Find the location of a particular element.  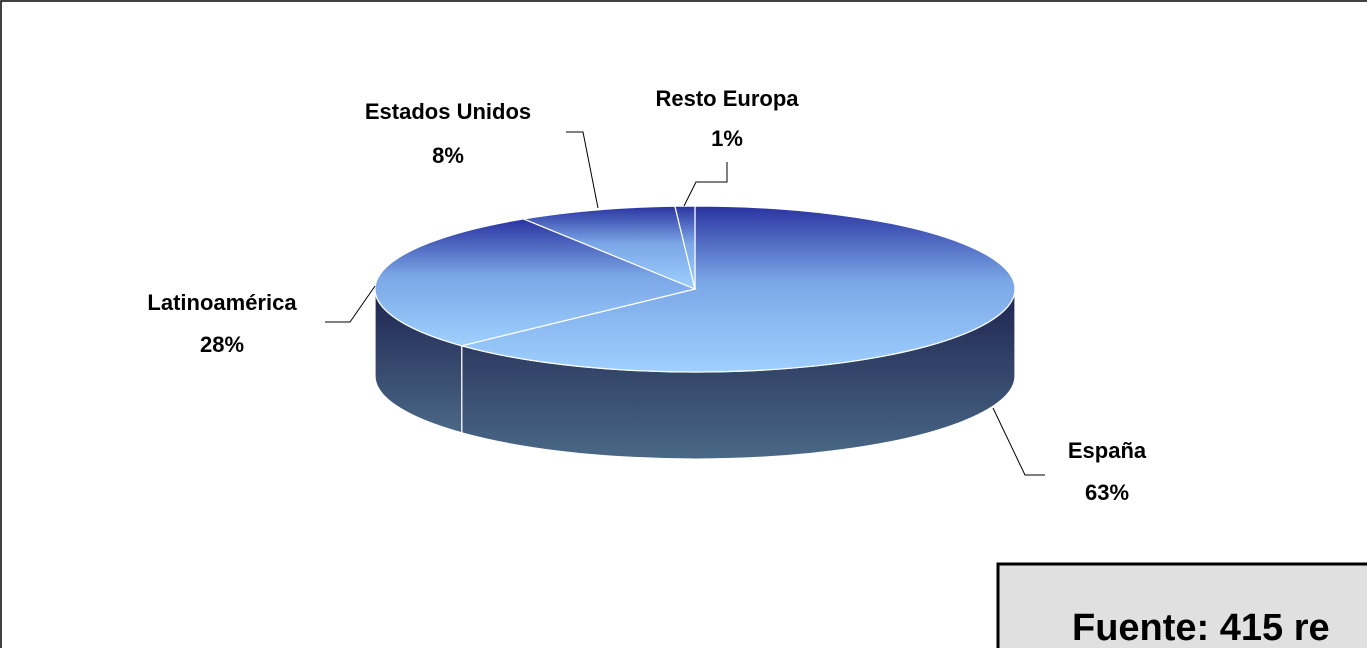

slice-label: Latinoamérica is located at coordinates (222, 302).